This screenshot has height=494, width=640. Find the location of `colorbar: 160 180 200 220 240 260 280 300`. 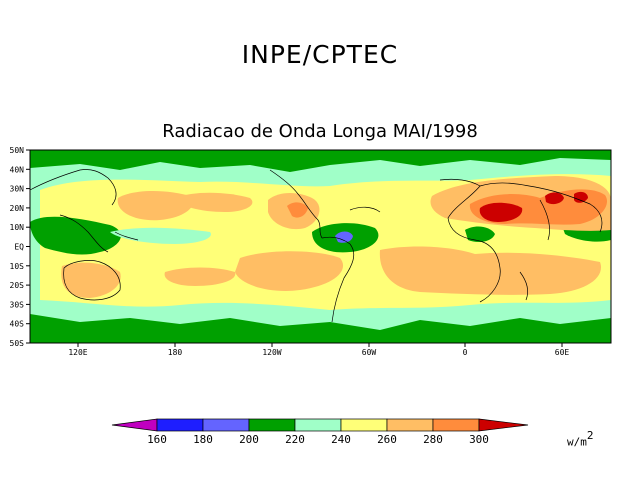

colorbar: 160 180 200 220 240 260 280 300 is located at coordinates (320, 432).